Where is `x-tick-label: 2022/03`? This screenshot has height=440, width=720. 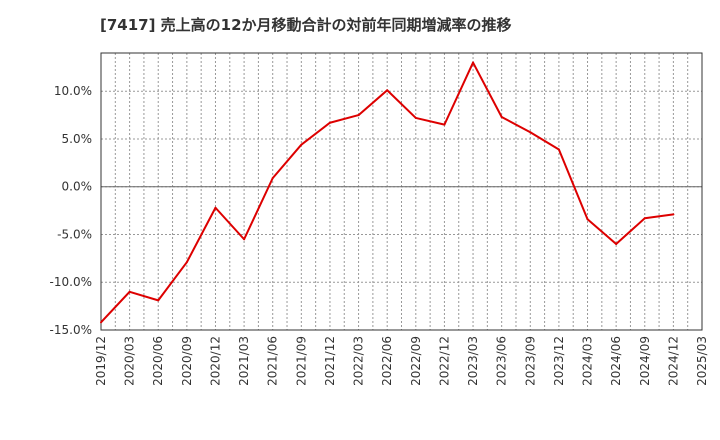
x-tick-label: 2022/03 is located at coordinates (359, 361).